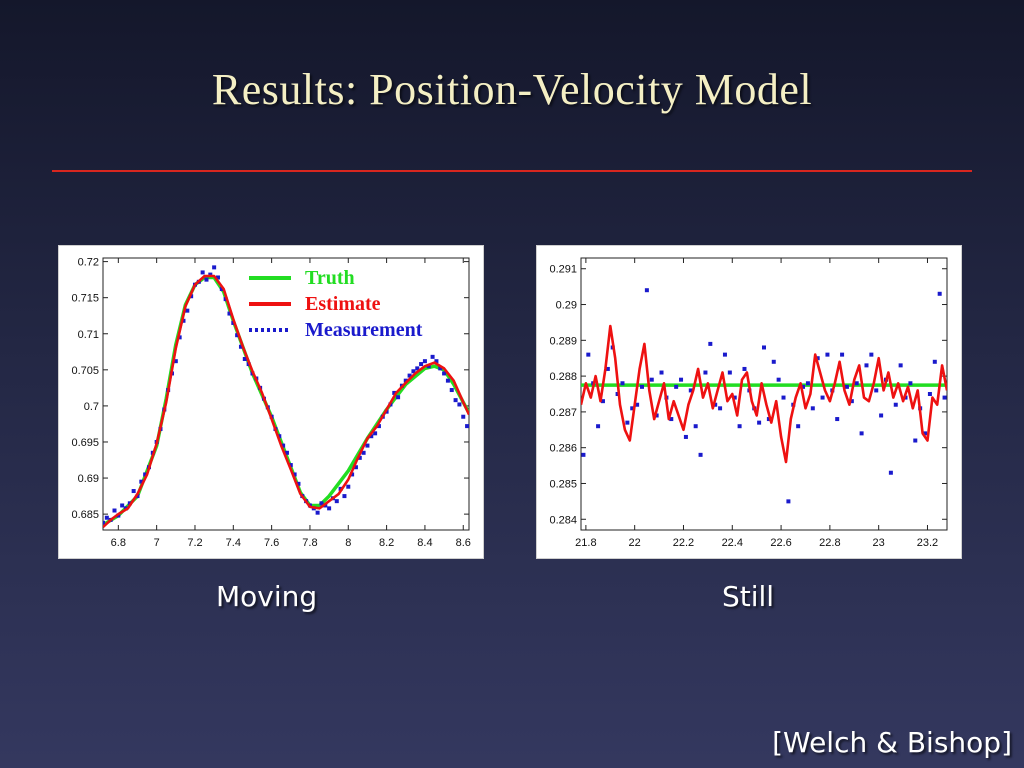 This screenshot has height=768, width=1024. I want to click on x-tick-label: 21.8, so click(585, 543).